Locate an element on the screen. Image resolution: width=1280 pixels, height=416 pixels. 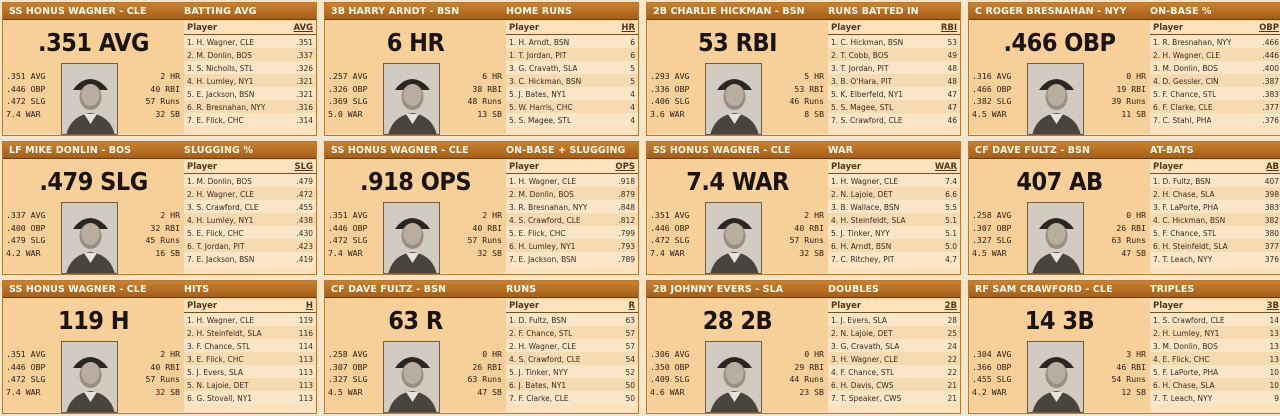
leaderboard-row: 1. R. Bresnahan, NYY .466 is located at coordinates (1215, 41).